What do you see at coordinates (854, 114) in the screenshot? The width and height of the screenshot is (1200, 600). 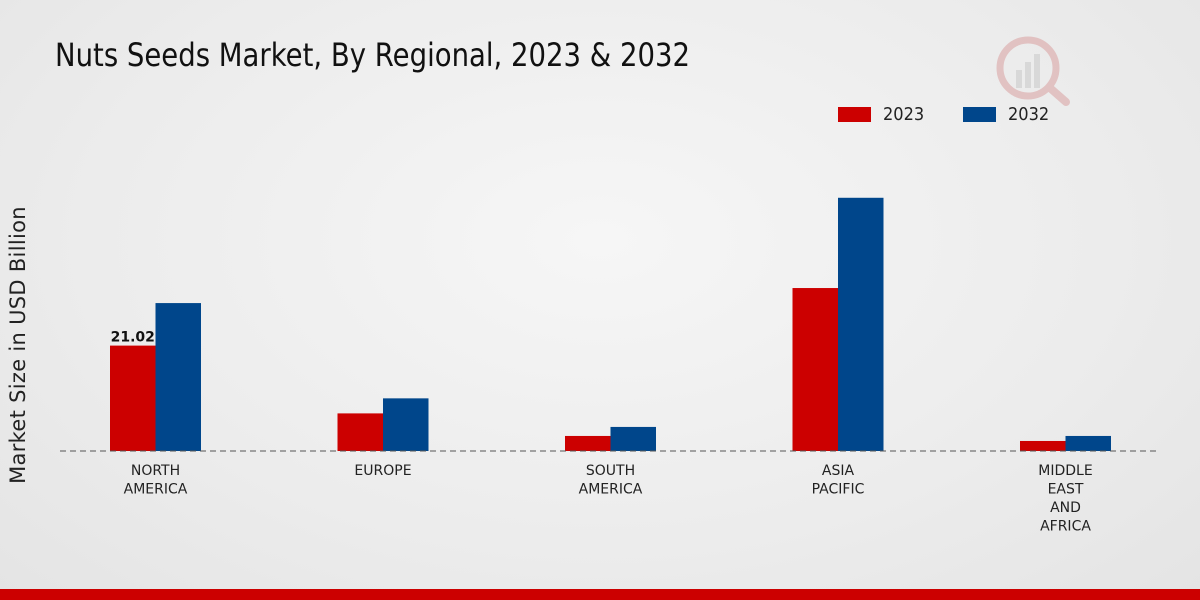 I see `legend-swatch-2023` at bounding box center [854, 114].